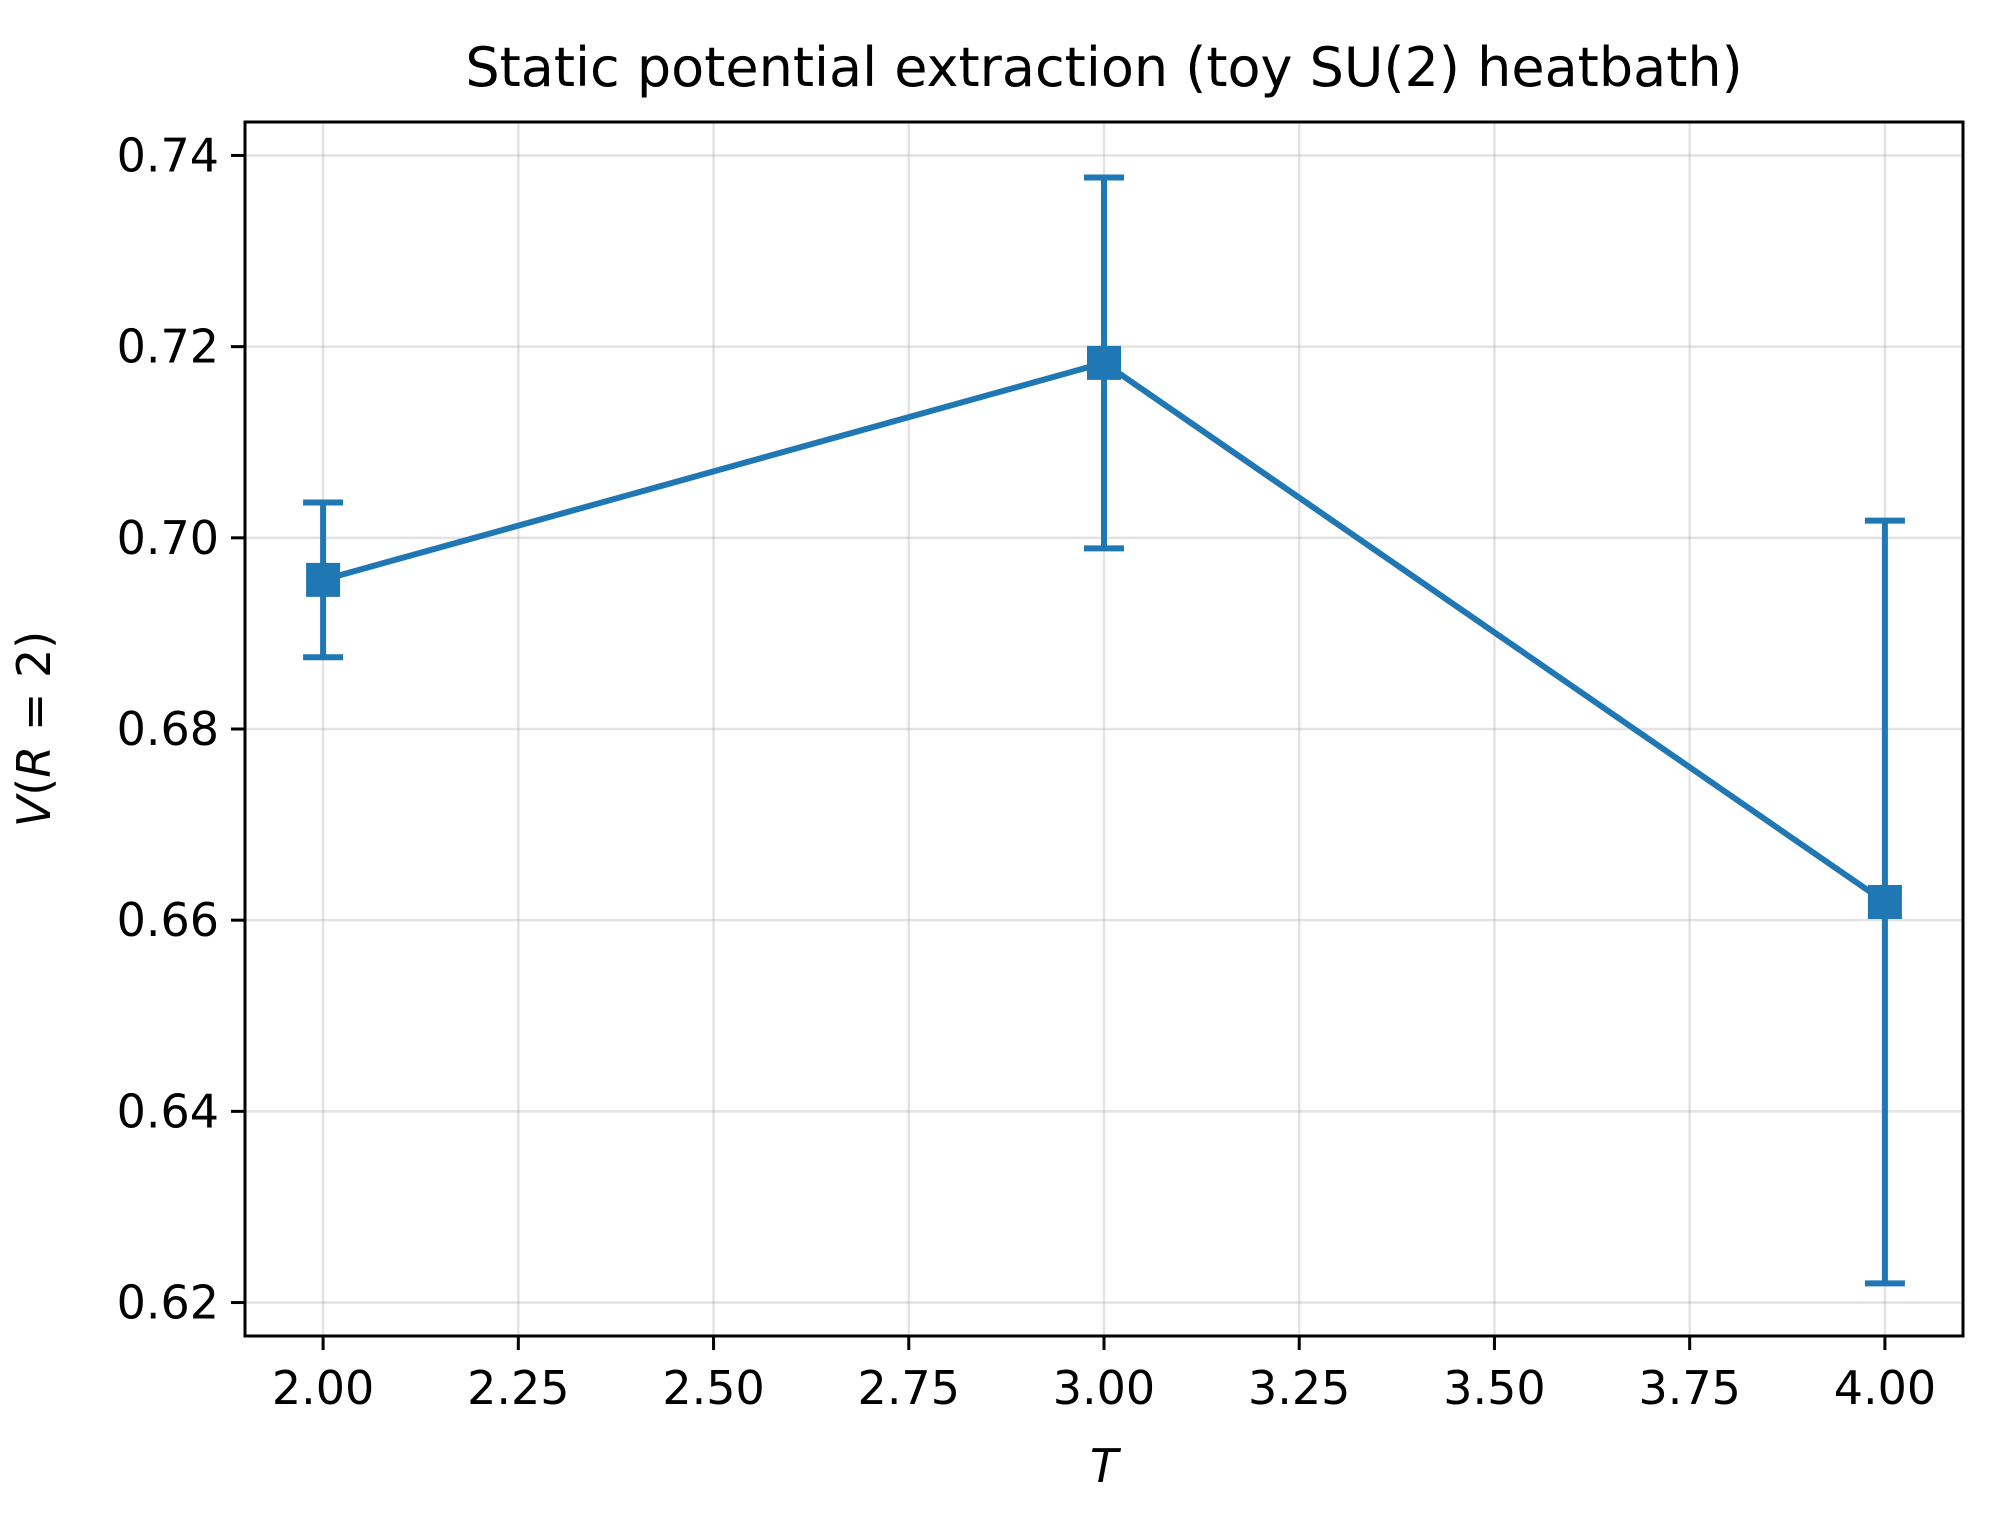 The height and width of the screenshot is (1533, 1993). What do you see at coordinates (34, 787) in the screenshot?
I see `y-axis-label-open-paren: (` at bounding box center [34, 787].